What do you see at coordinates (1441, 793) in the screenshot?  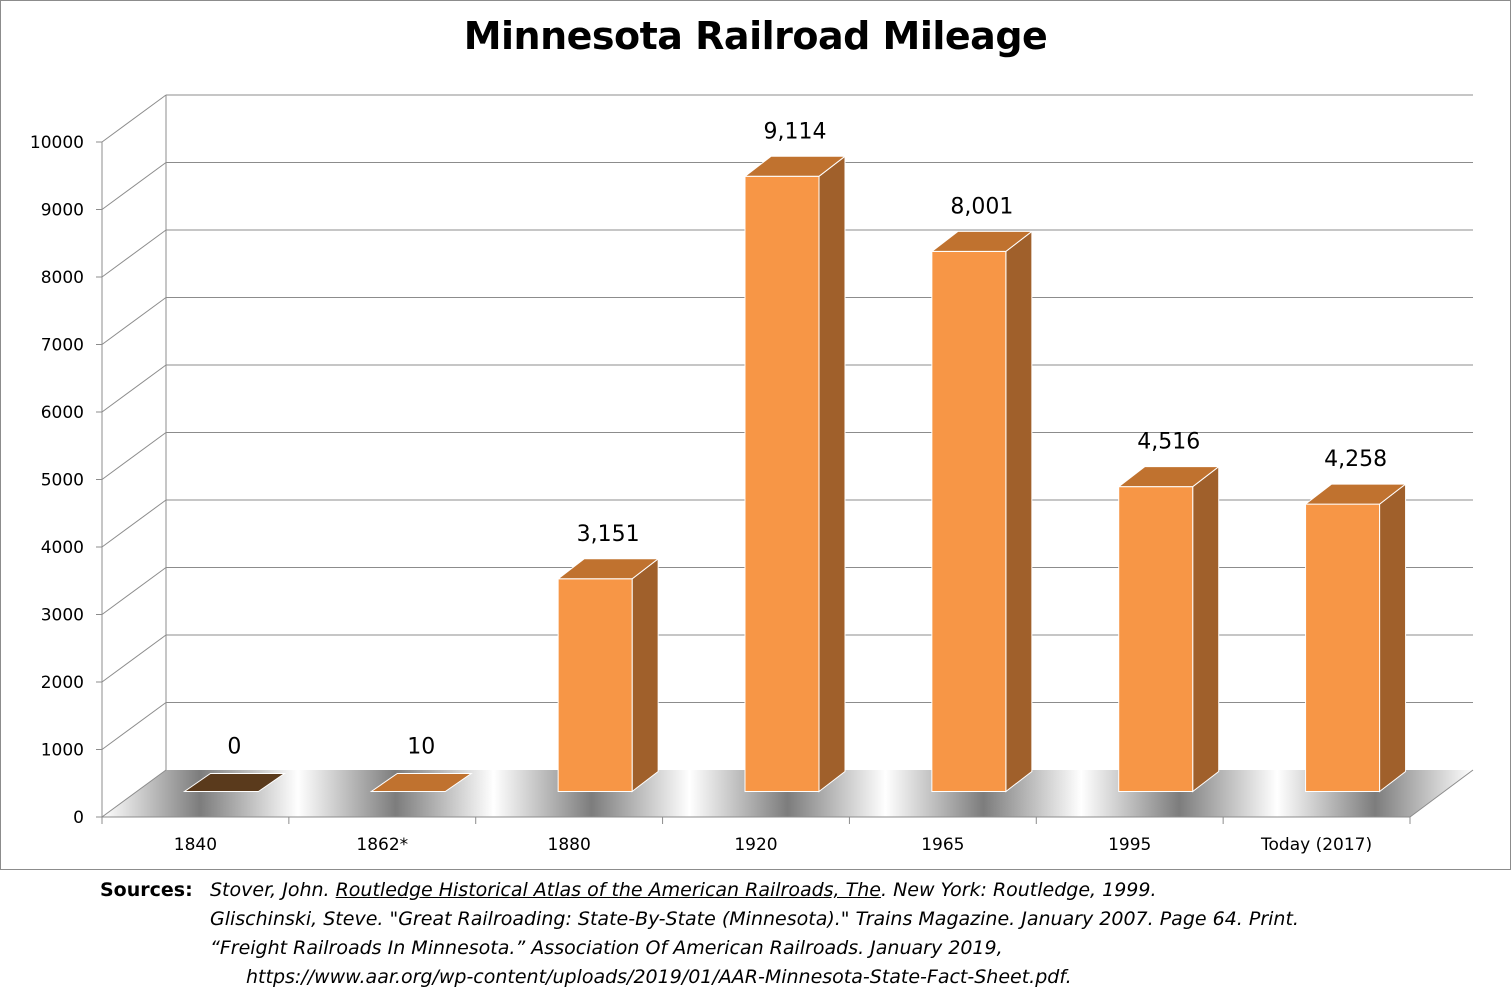 I see `floor-right-edge` at bounding box center [1441, 793].